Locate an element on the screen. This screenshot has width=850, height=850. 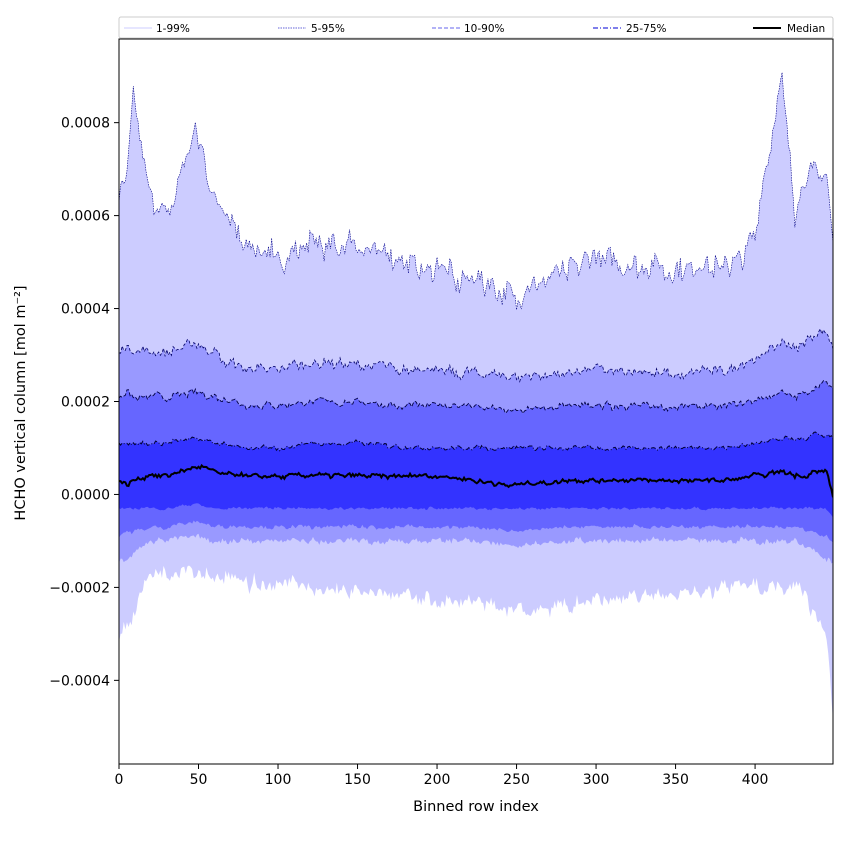
x-axis-ticks: 0 50 100 150 200 250 300 350 400 is located at coordinates (442, 776).